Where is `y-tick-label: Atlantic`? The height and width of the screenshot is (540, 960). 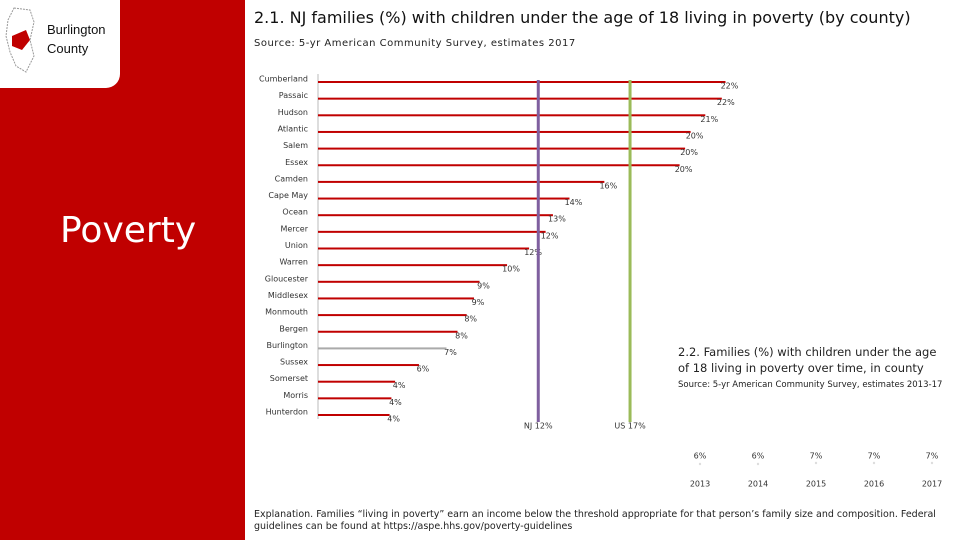 y-tick-label: Atlantic is located at coordinates (293, 128).